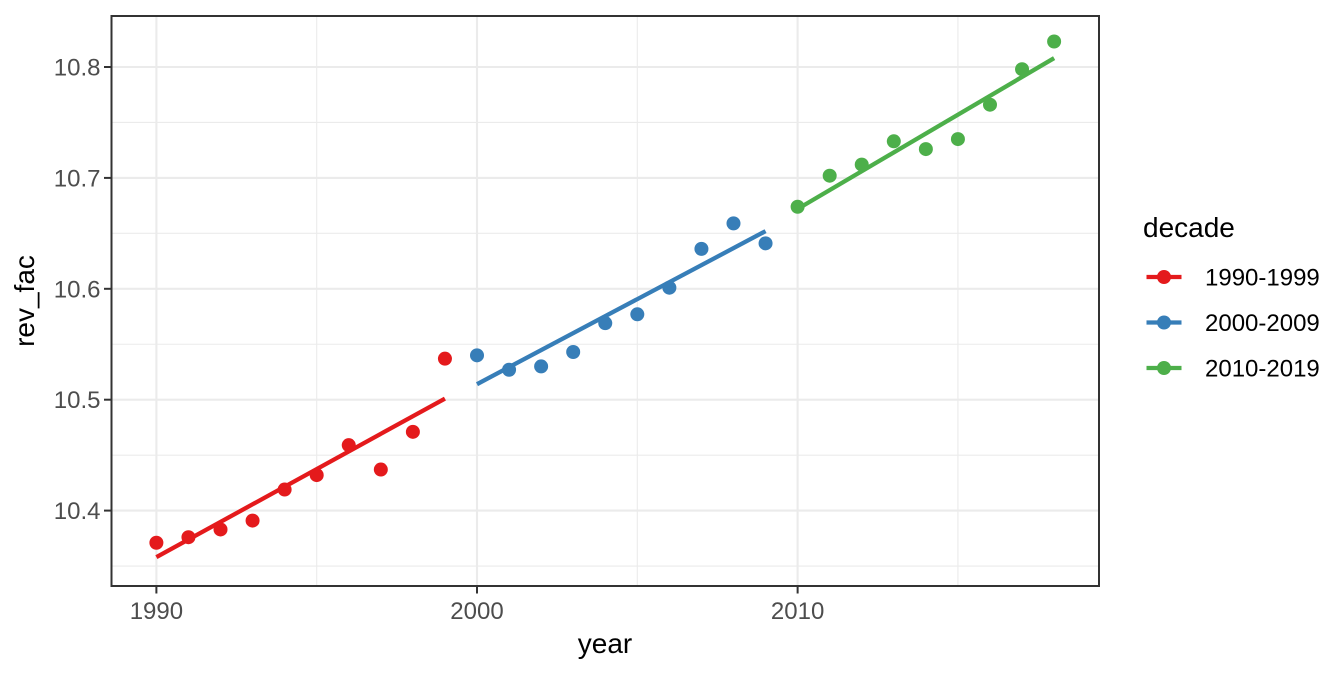 The image size is (1344, 677). What do you see at coordinates (77, 178) in the screenshot?
I see `y-axis-tick-label: 10.7` at bounding box center [77, 178].